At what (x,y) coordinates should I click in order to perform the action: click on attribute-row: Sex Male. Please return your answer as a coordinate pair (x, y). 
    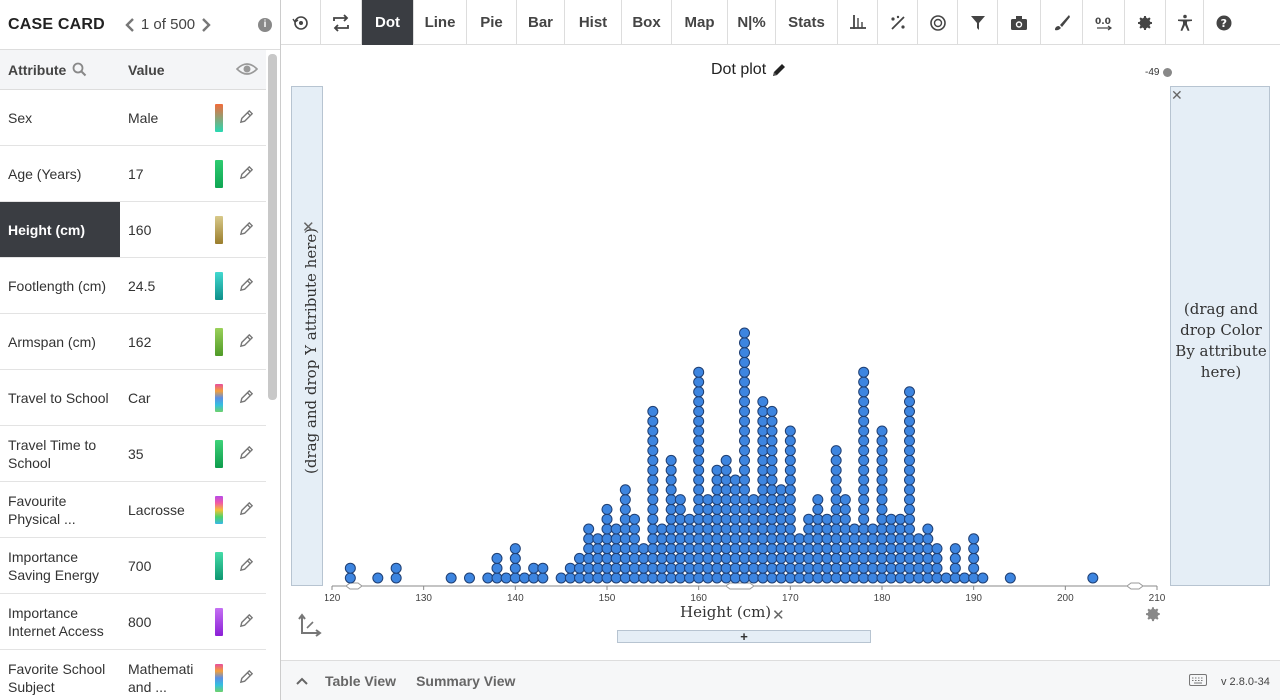
    Looking at the image, I should click on (133, 118).